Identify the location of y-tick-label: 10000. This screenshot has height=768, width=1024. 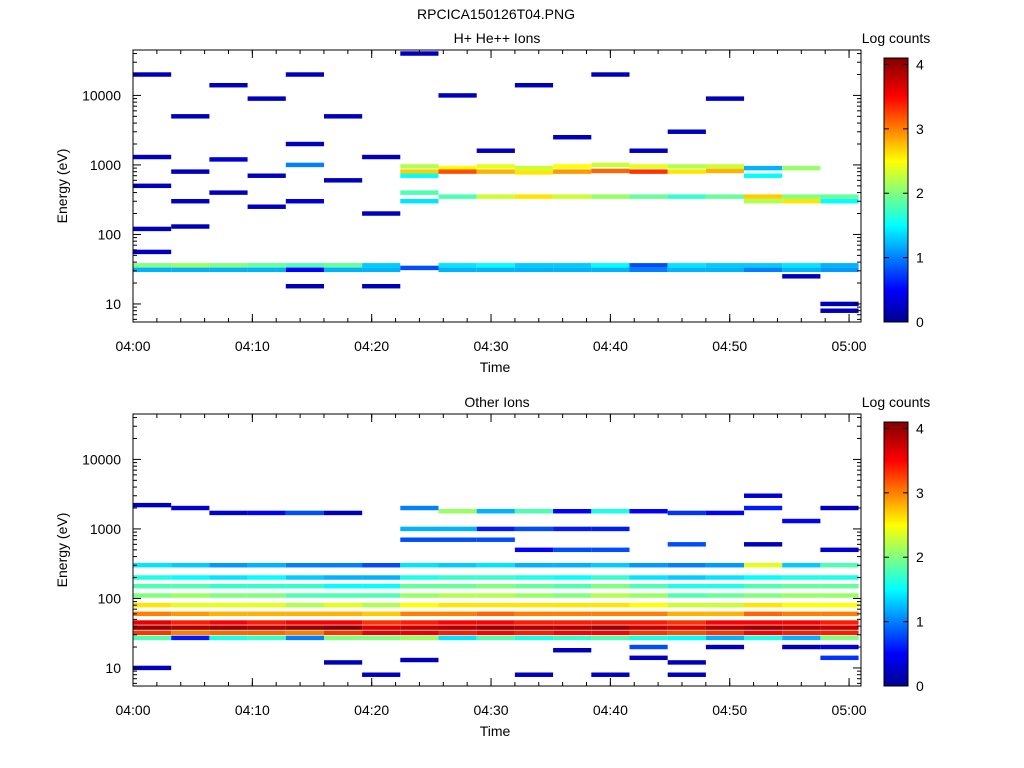
(101, 459).